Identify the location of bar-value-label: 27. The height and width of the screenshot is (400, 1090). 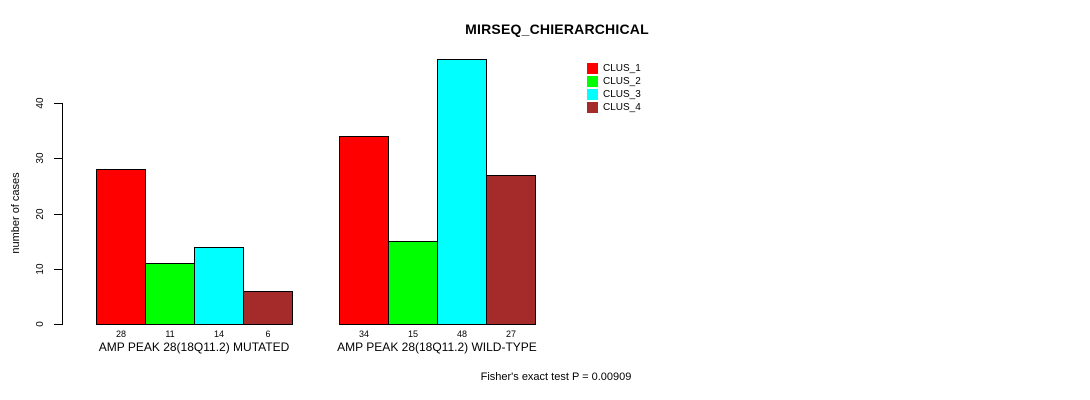
(510, 334).